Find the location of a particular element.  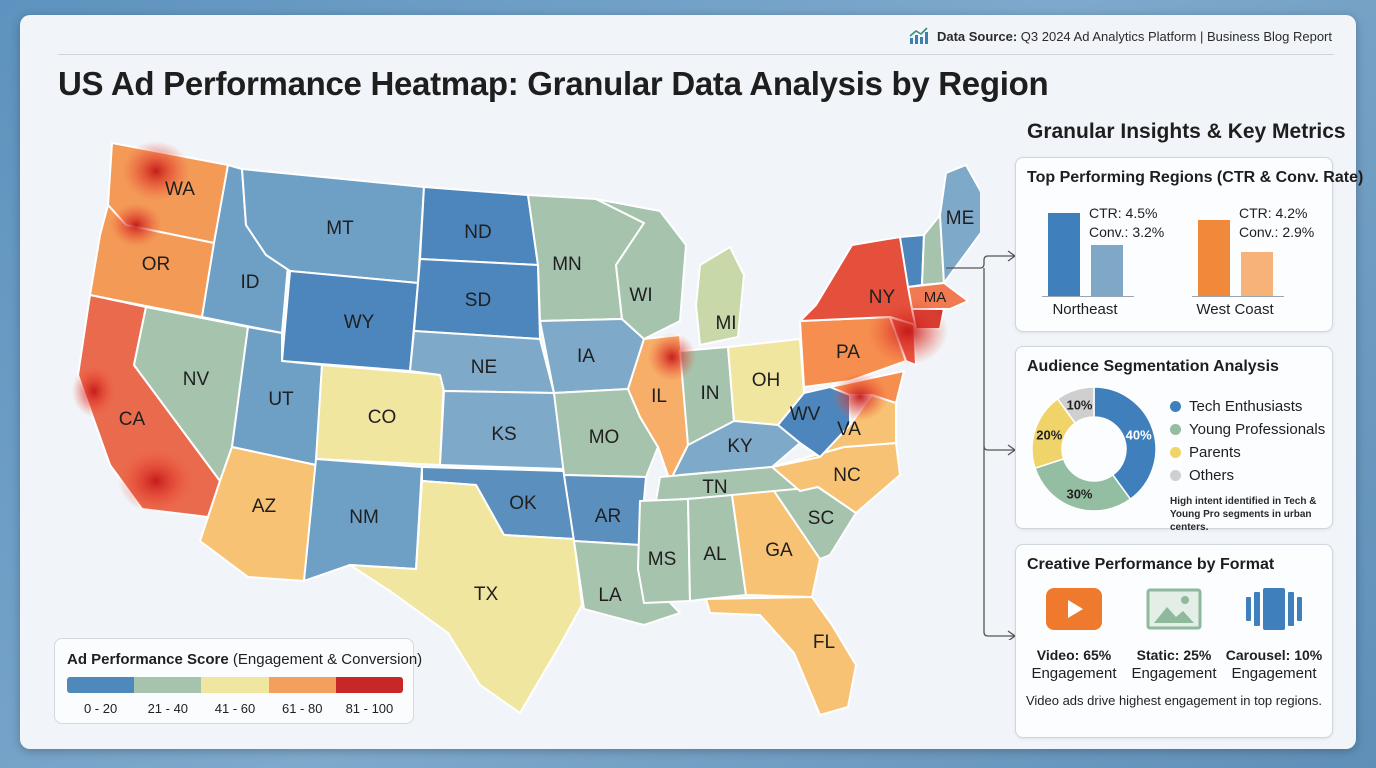

segment-name: Tech Enthusiasts is located at coordinates (1246, 406).